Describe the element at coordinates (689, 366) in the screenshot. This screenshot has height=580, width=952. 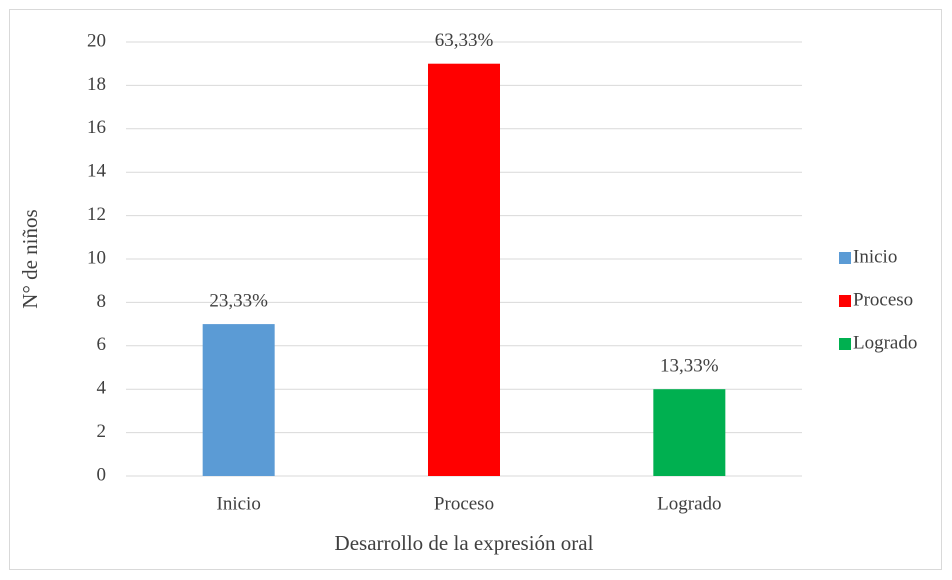
I see `data-label: 13,33%` at that location.